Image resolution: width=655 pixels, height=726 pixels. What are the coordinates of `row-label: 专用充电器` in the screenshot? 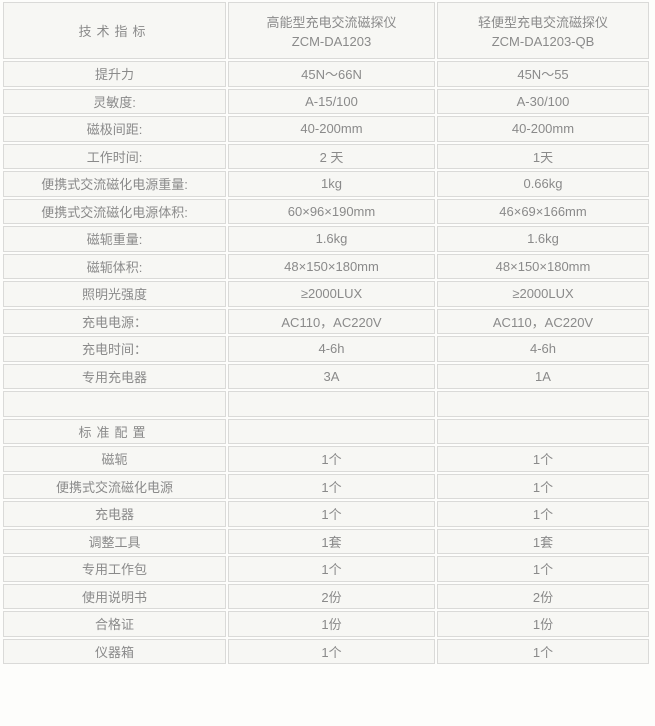 It's located at (114, 376).